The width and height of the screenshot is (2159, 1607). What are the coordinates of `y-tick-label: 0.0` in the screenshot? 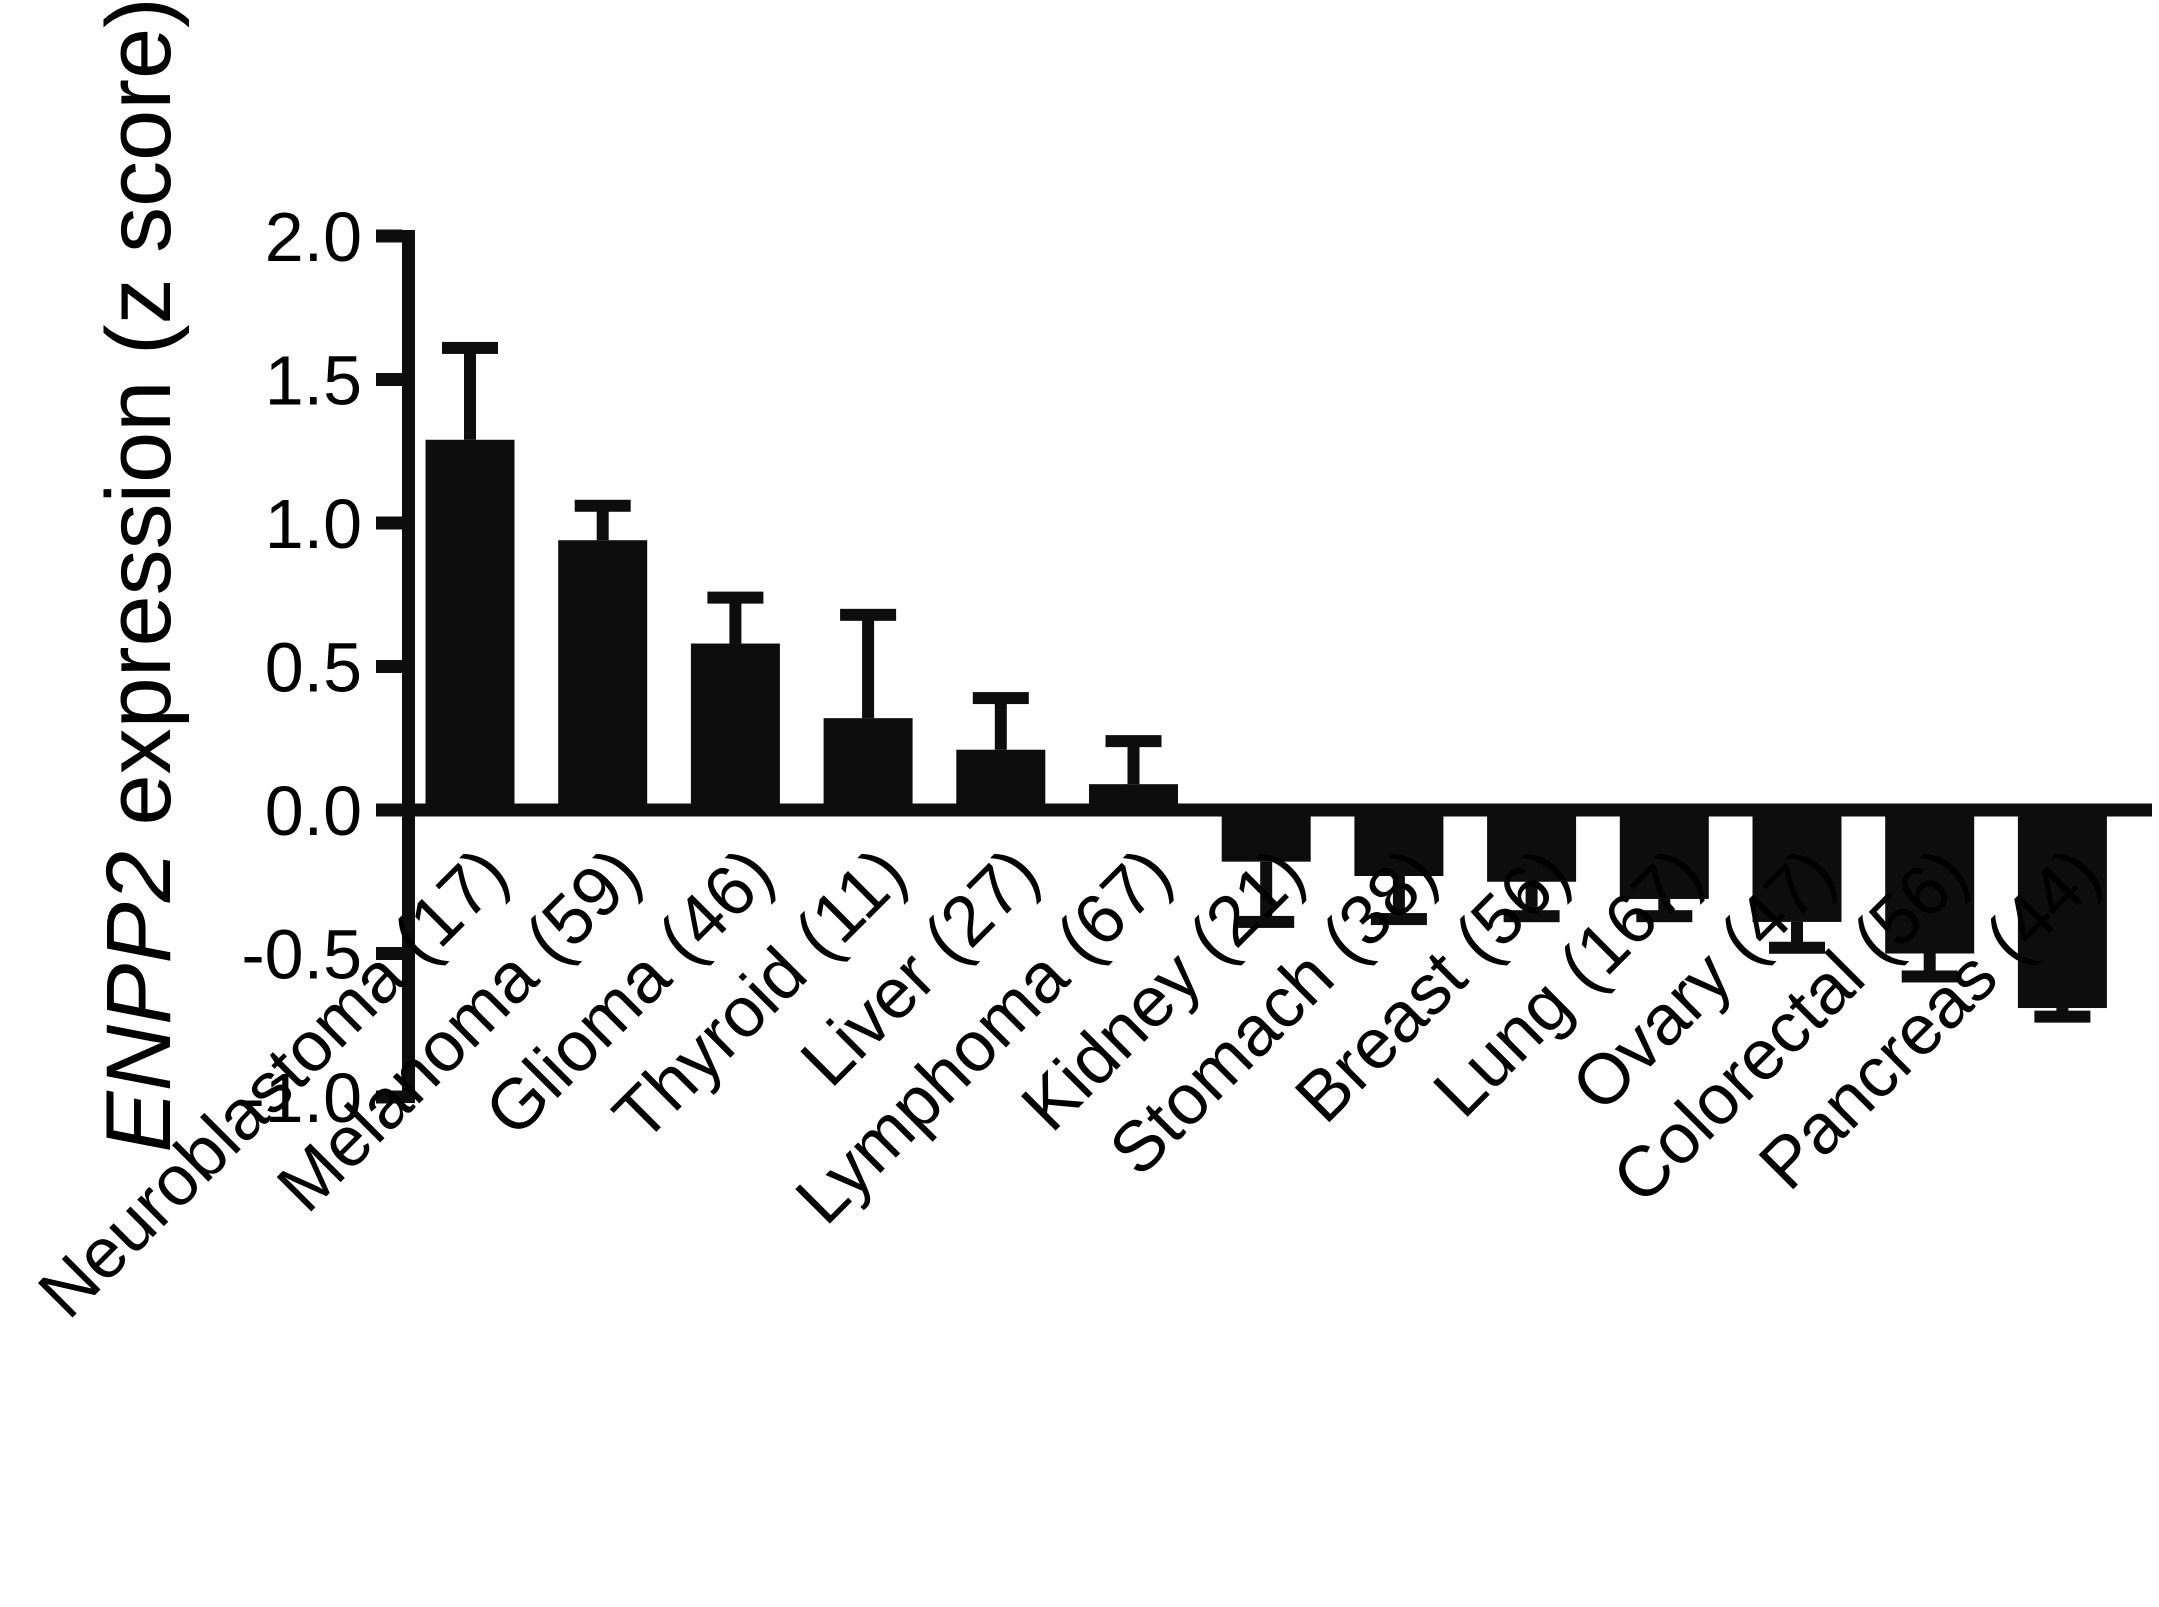 It's located at (313, 811).